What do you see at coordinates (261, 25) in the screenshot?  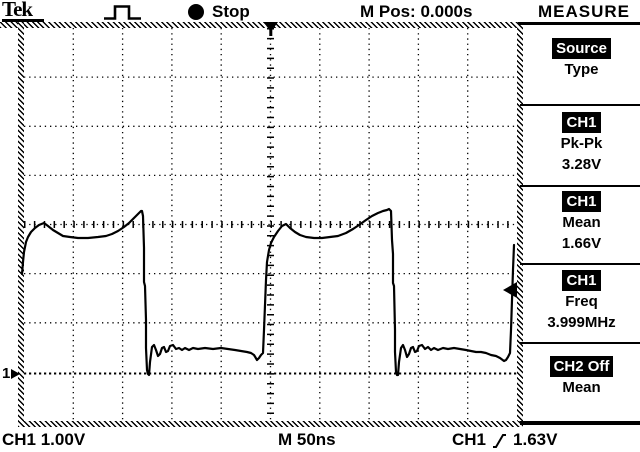 I see `graticule-border-top` at bounding box center [261, 25].